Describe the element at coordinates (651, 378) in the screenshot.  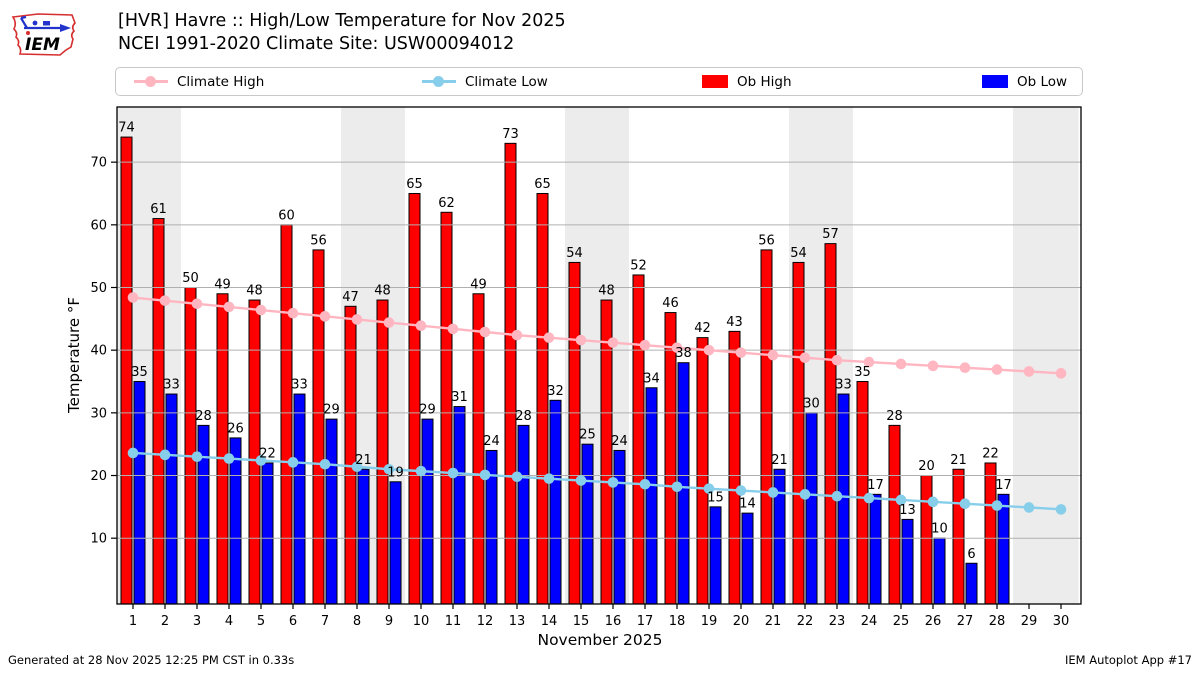
I see `ob-low-value-label: 34` at that location.